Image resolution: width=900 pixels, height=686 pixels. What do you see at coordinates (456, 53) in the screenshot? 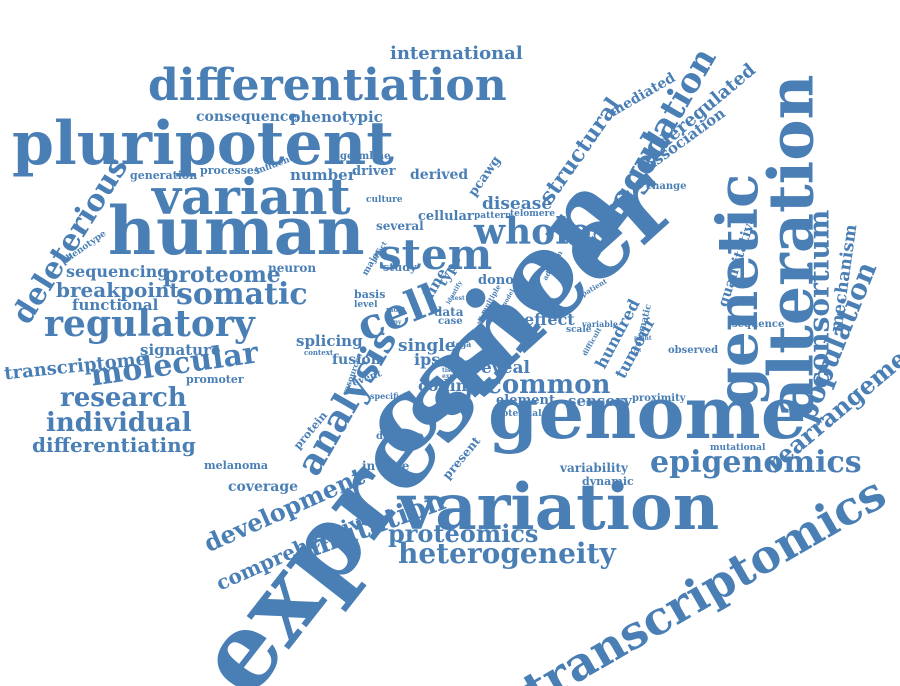
I see `word-international: international` at bounding box center [456, 53].